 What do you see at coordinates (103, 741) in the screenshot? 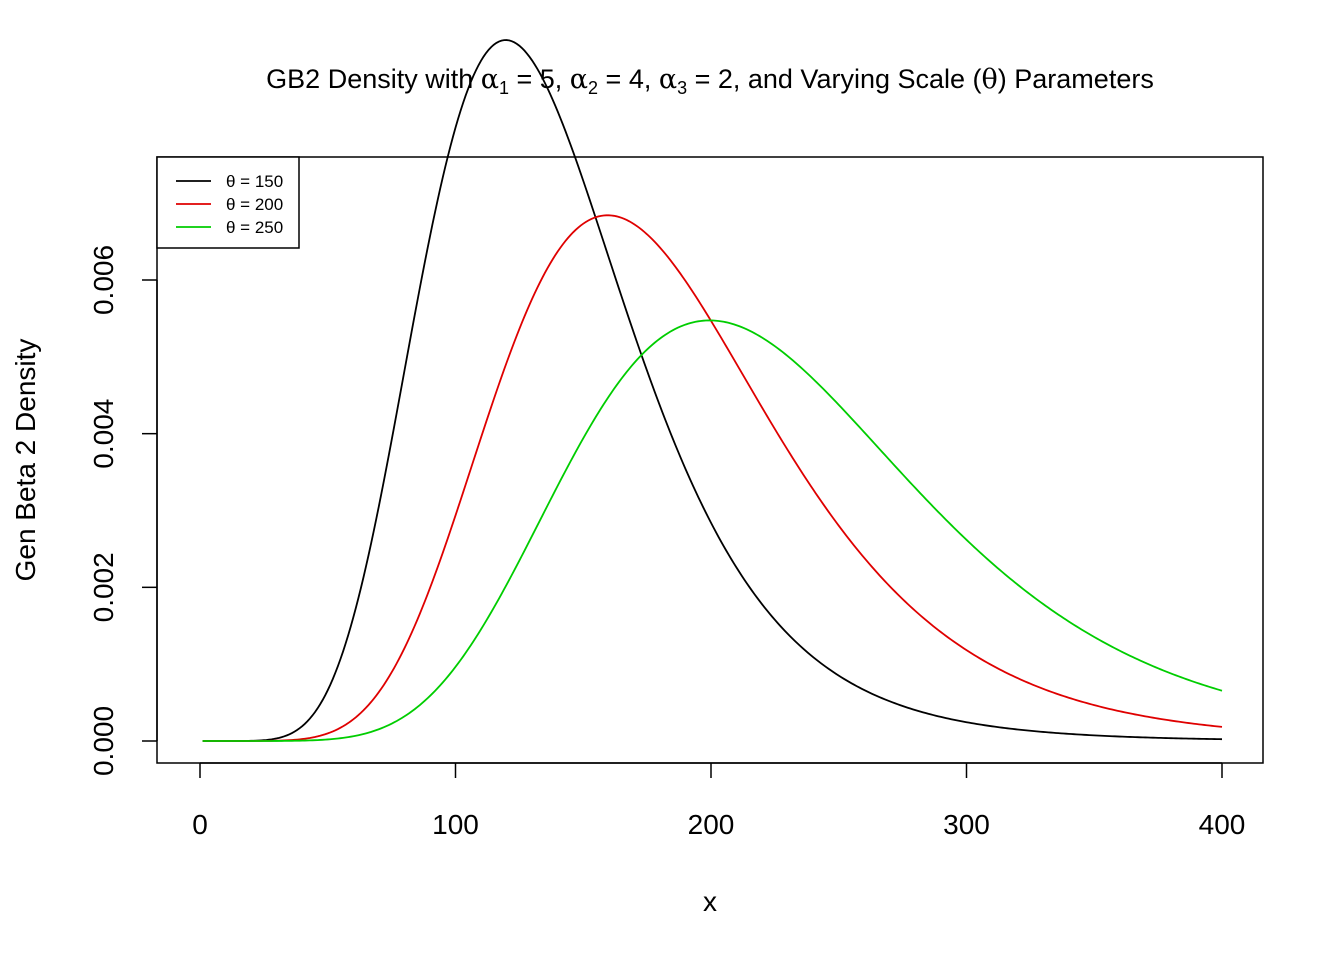
I see `y-tick-label: 0.000` at bounding box center [103, 741].